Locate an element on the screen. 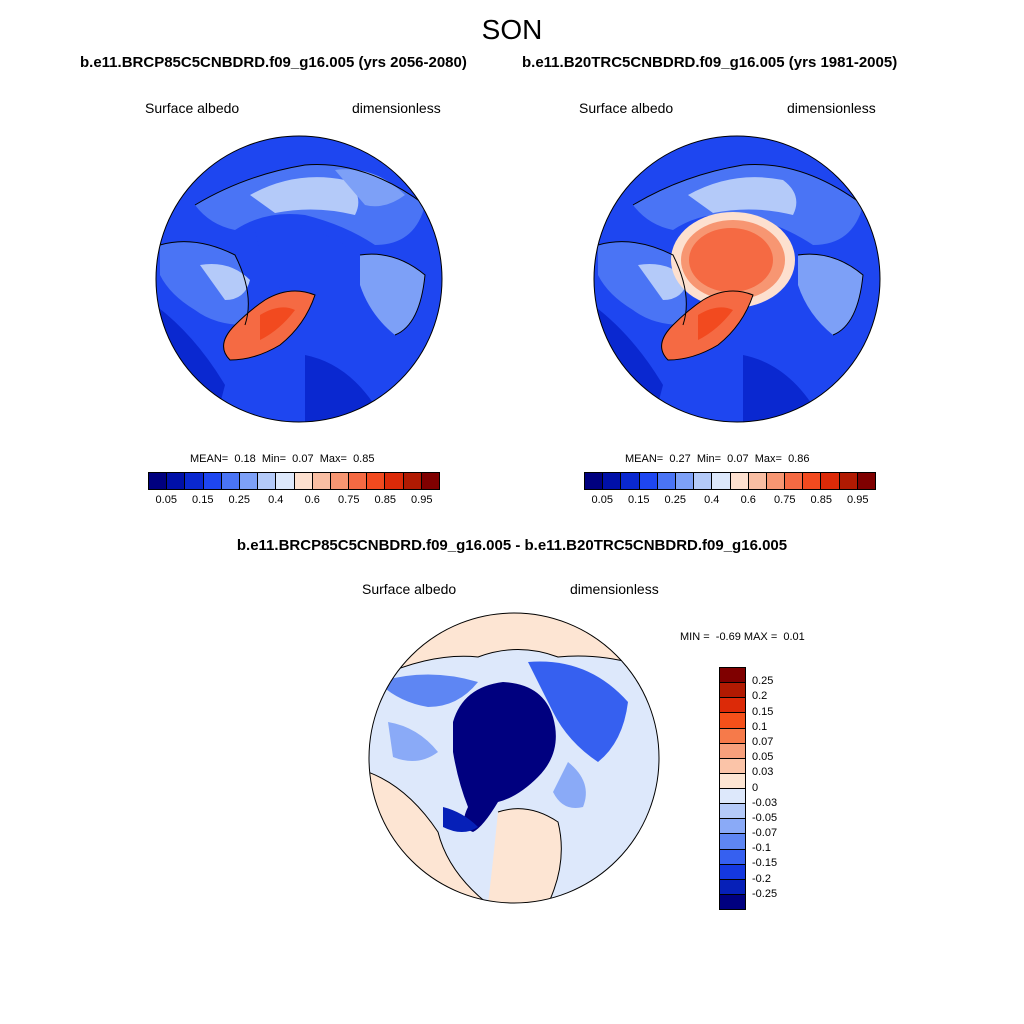 The height and width of the screenshot is (1024, 1024). colorbar-tick-label: 0.07 is located at coordinates (763, 741).